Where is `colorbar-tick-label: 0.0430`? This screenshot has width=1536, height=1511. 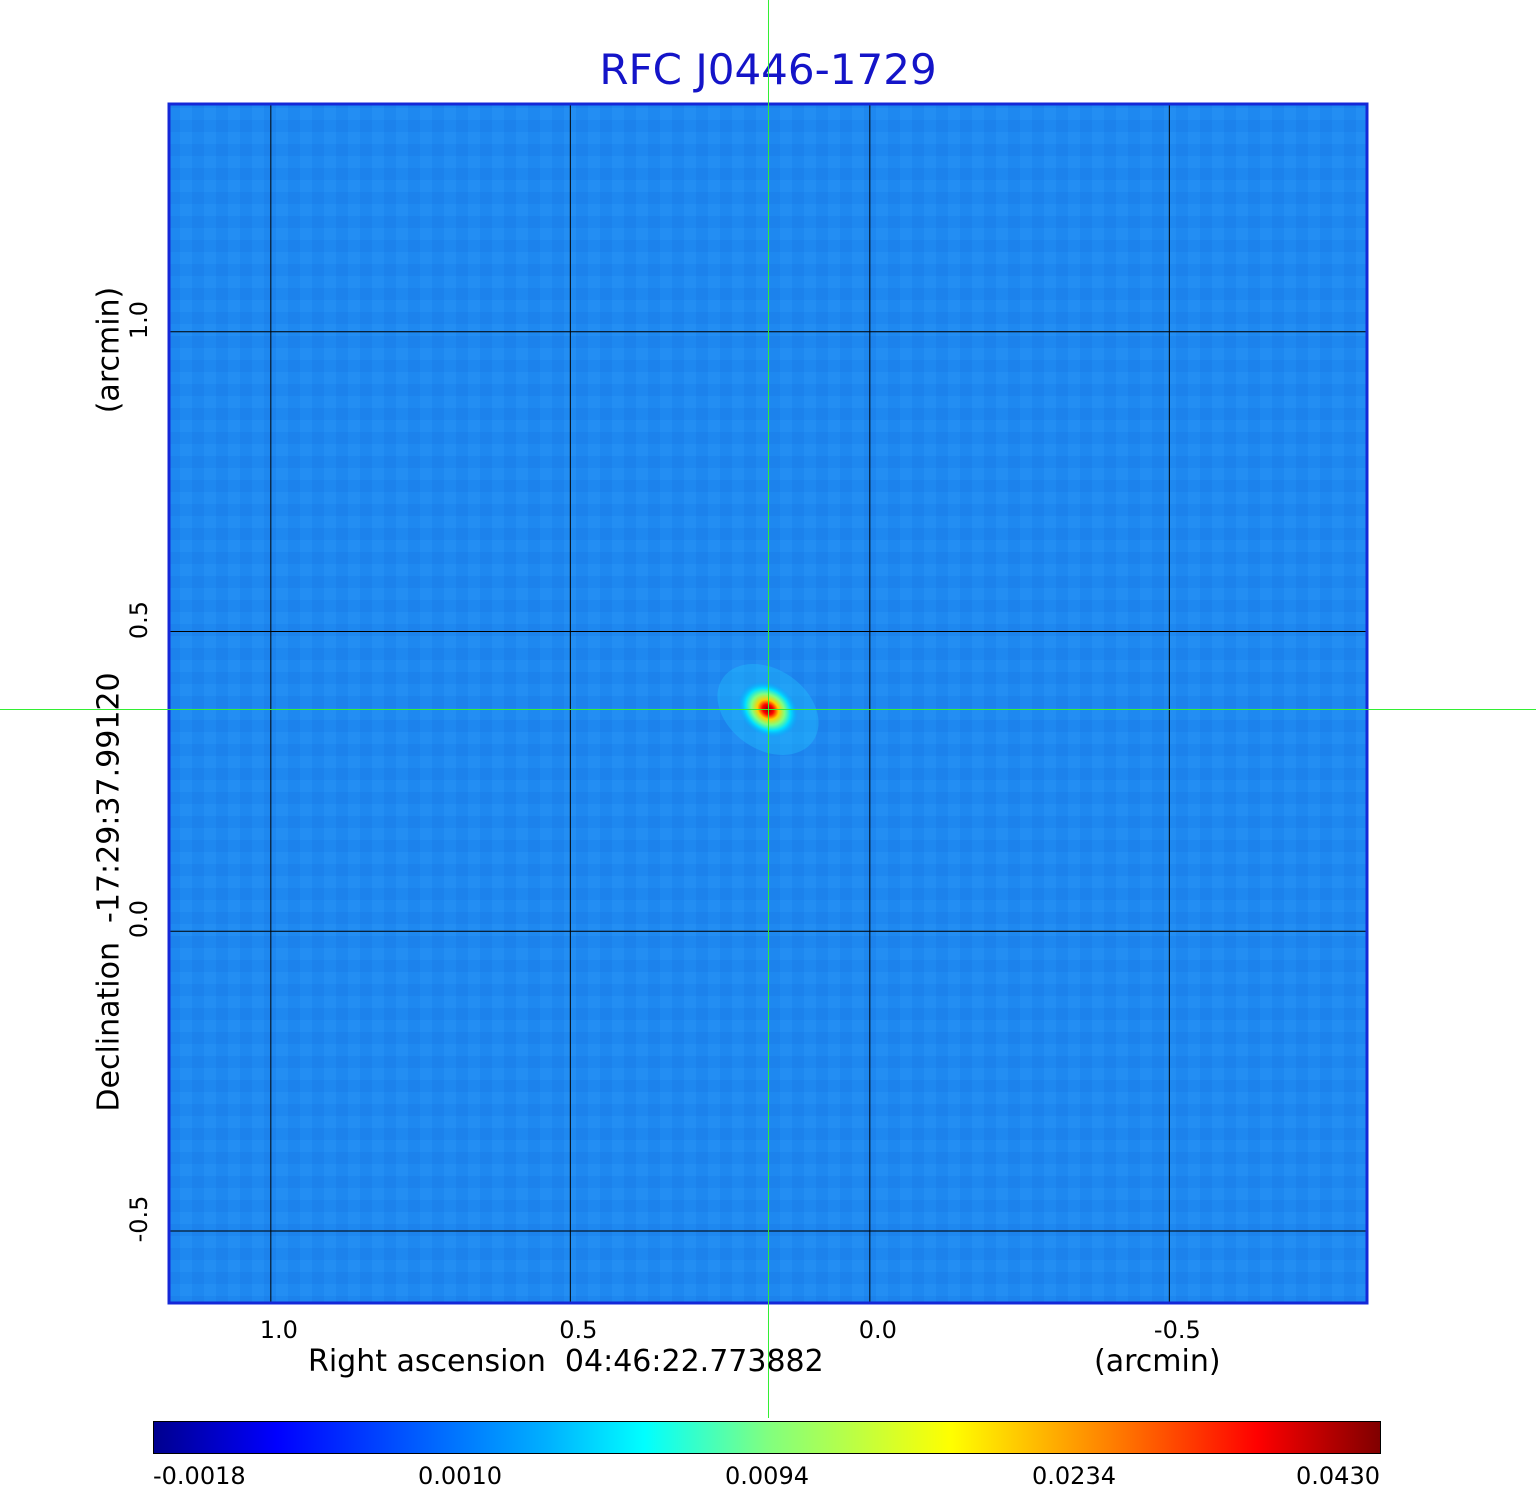 colorbar-tick-label: 0.0430 is located at coordinates (1338, 1476).